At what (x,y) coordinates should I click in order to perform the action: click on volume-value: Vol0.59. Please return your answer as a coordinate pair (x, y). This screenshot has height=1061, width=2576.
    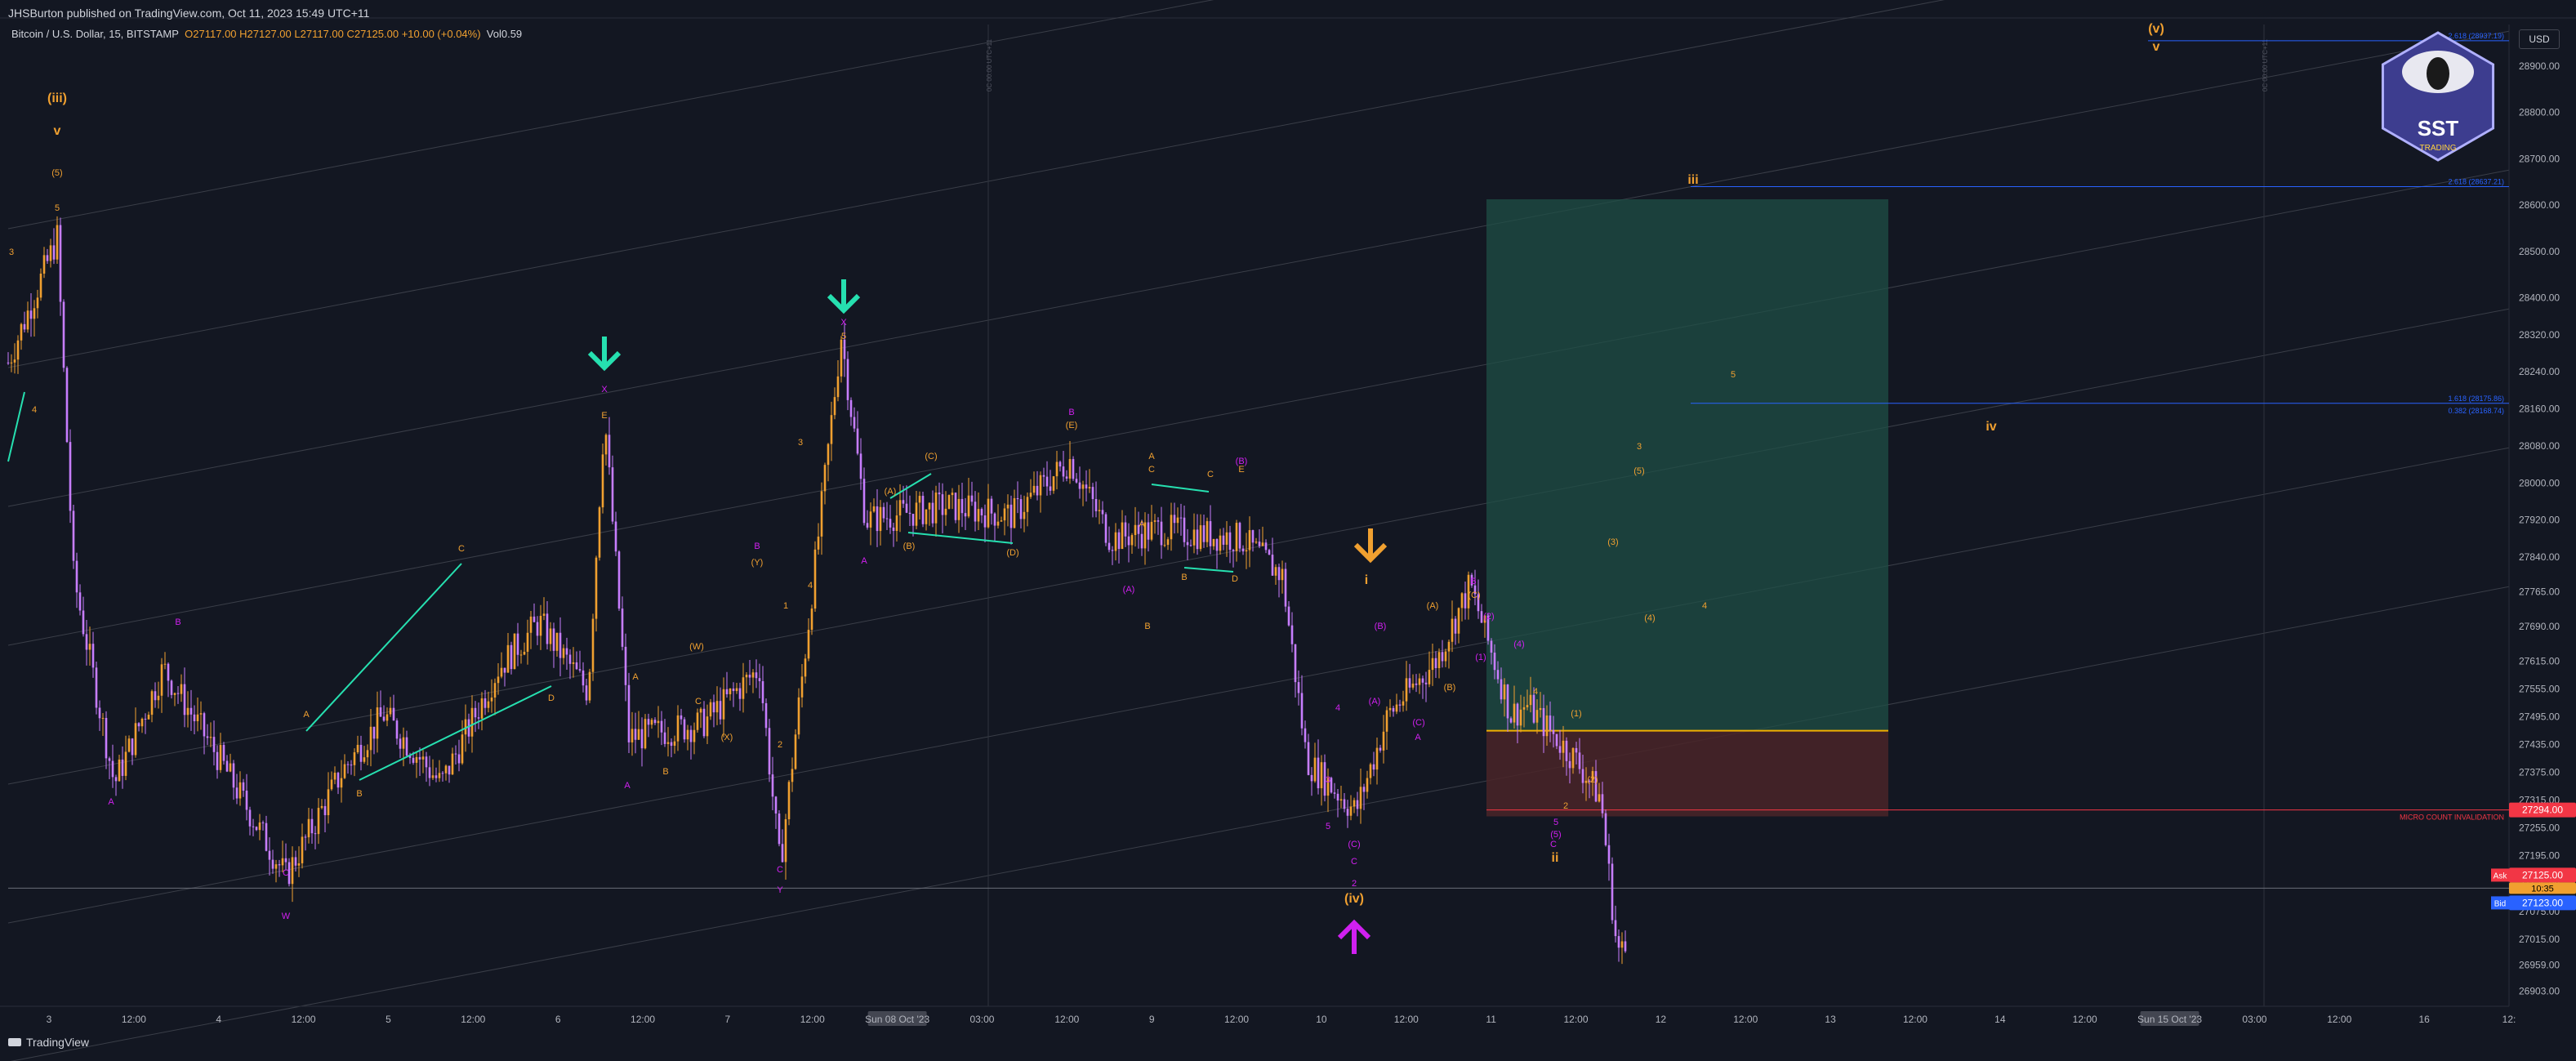
    Looking at the image, I should click on (504, 34).